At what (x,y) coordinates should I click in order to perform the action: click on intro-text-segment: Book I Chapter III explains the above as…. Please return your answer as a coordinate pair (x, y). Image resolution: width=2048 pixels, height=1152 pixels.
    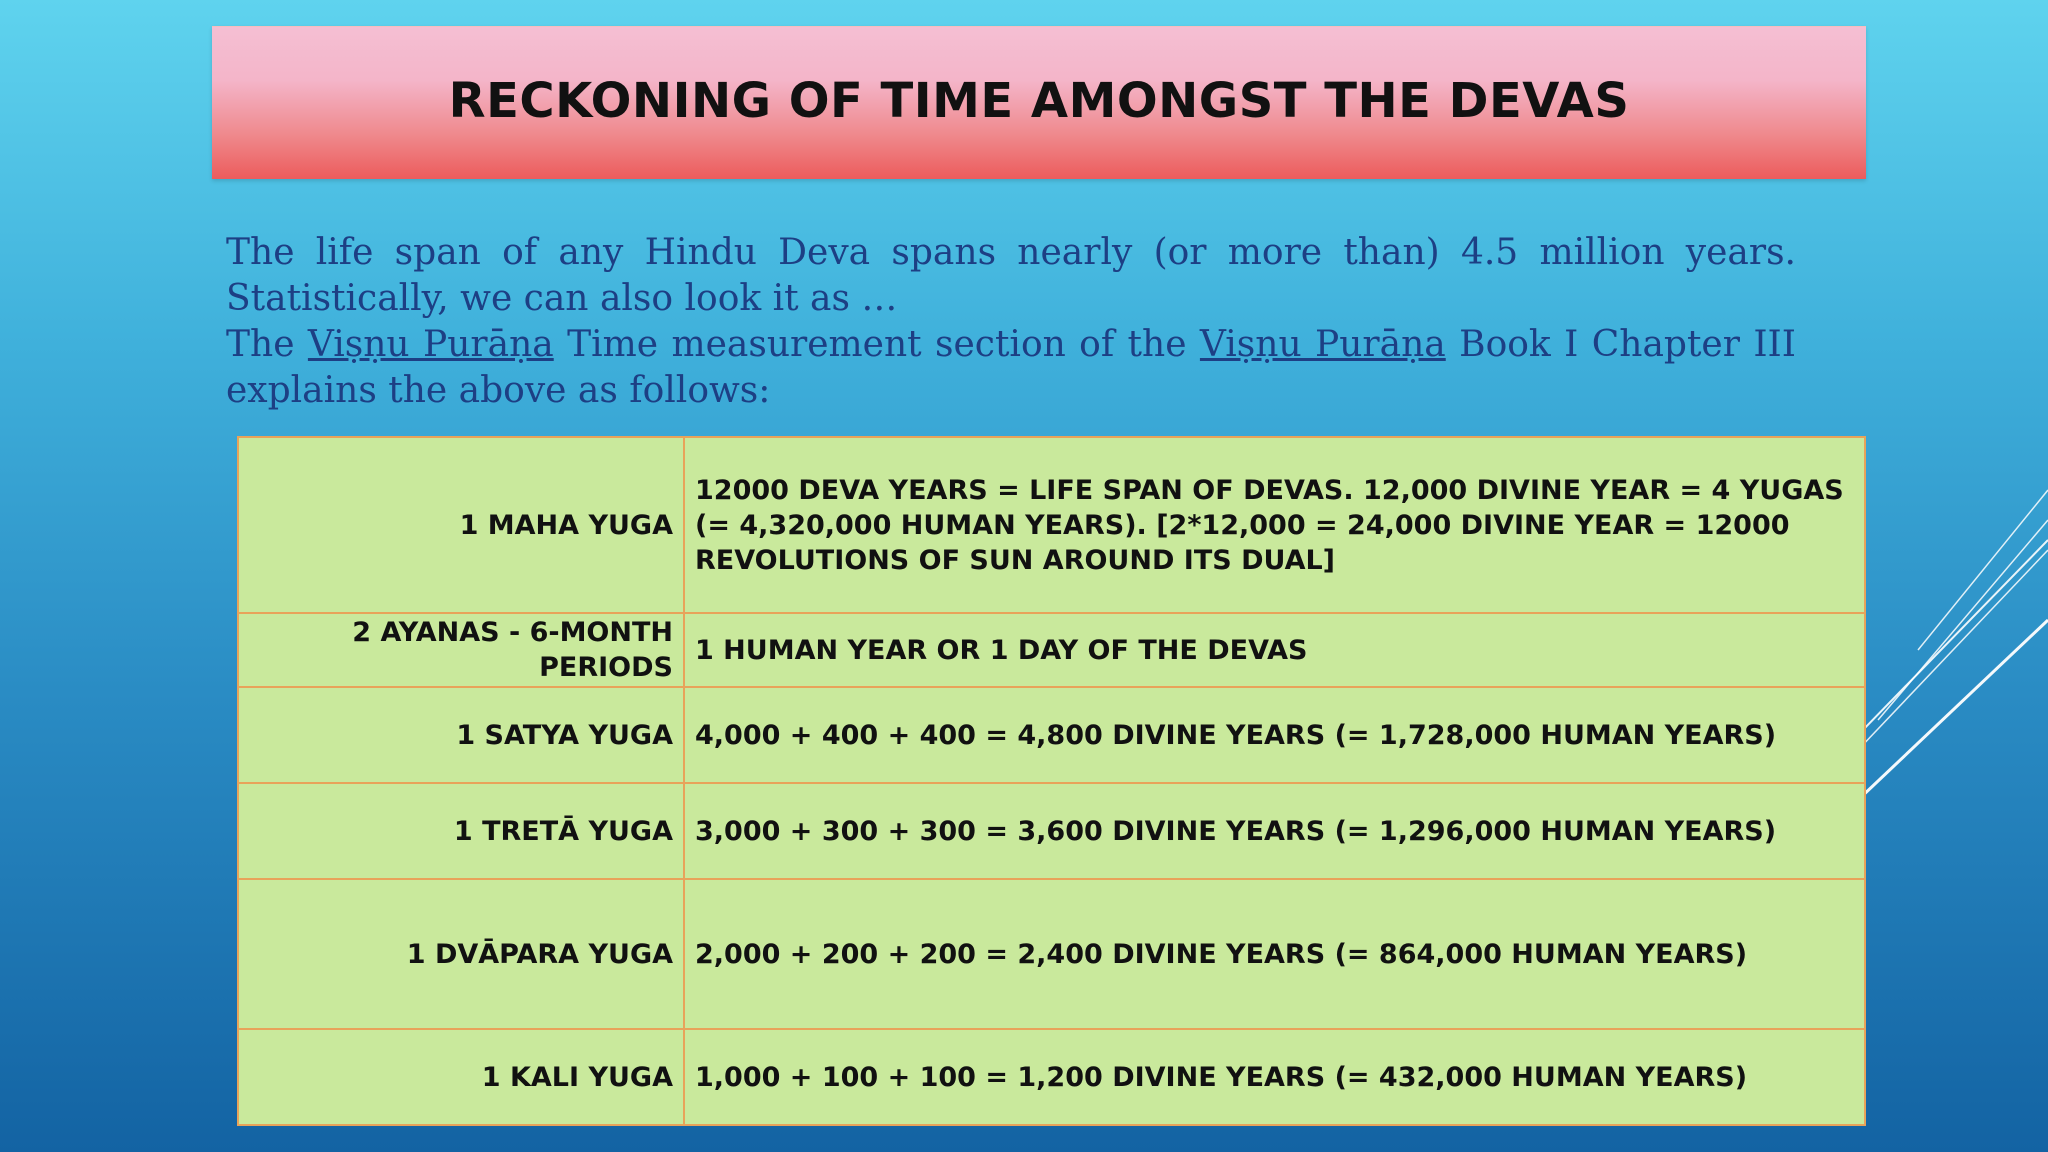
    Looking at the image, I should click on (1011, 367).